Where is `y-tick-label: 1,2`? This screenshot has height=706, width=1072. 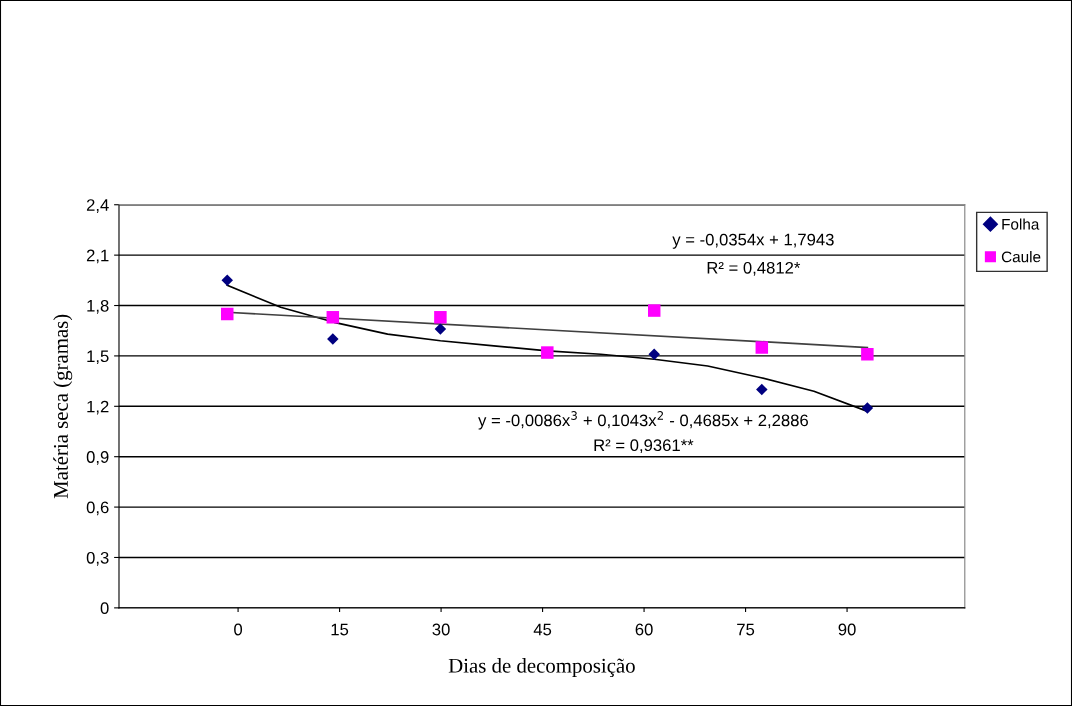
y-tick-label: 1,2 is located at coordinates (98, 407).